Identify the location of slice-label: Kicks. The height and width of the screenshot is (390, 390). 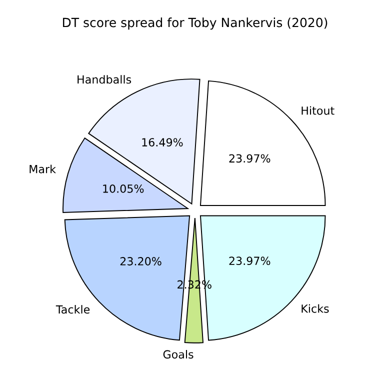
(315, 308).